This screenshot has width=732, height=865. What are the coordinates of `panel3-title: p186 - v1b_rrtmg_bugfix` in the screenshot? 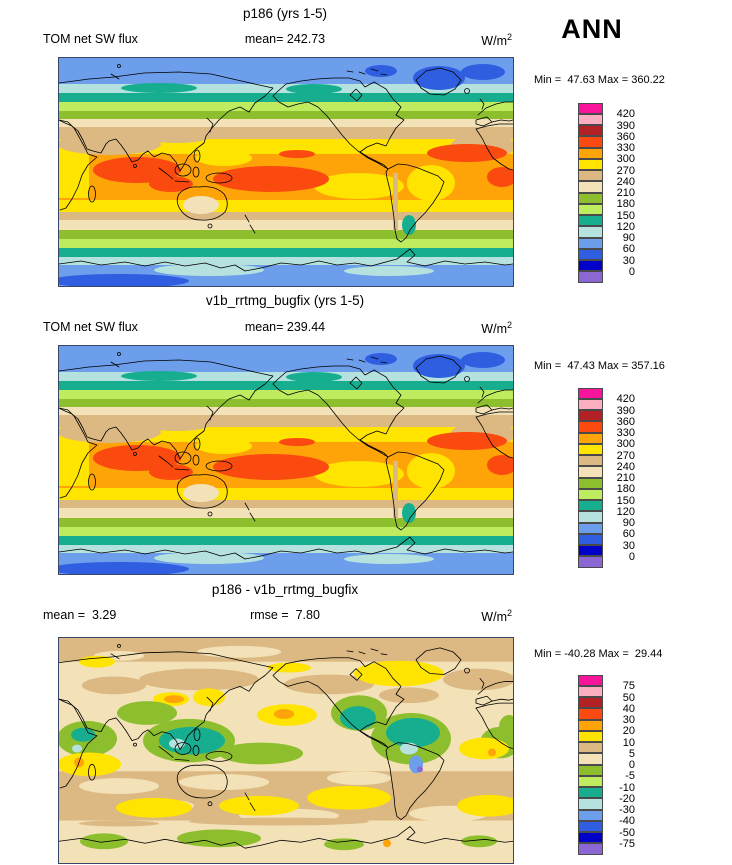 It's located at (285, 589).